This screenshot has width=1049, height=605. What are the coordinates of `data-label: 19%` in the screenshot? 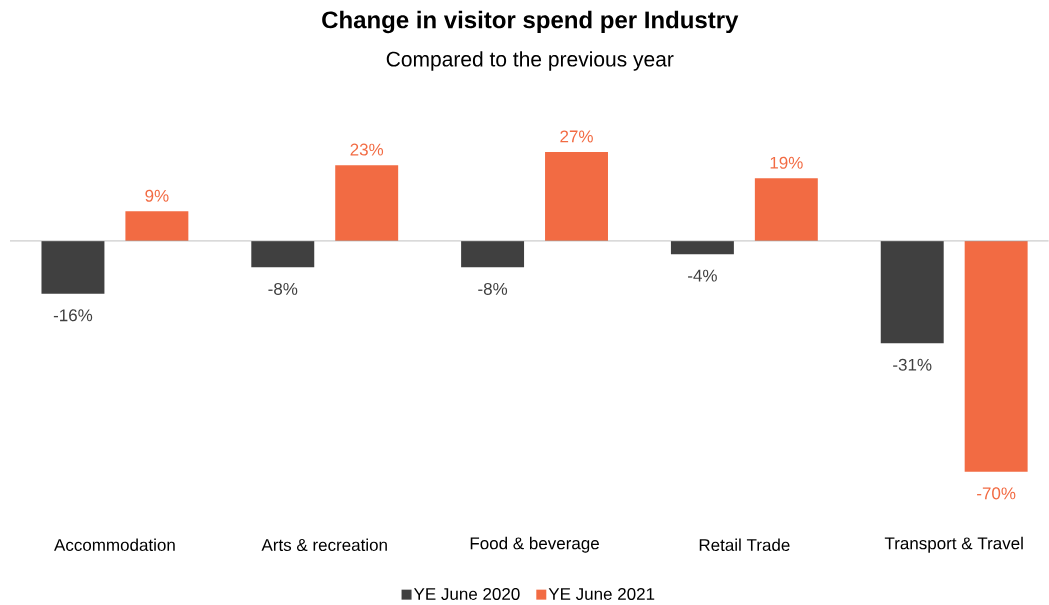 It's located at (786, 162).